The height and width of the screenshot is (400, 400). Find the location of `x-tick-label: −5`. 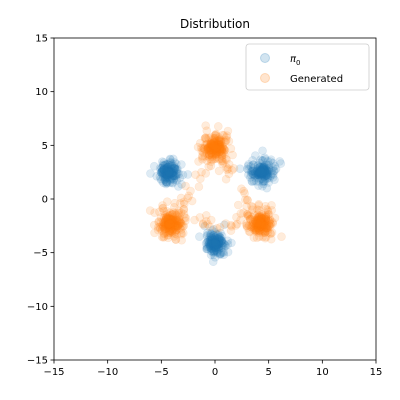

x-tick-label: −5 is located at coordinates (161, 372).